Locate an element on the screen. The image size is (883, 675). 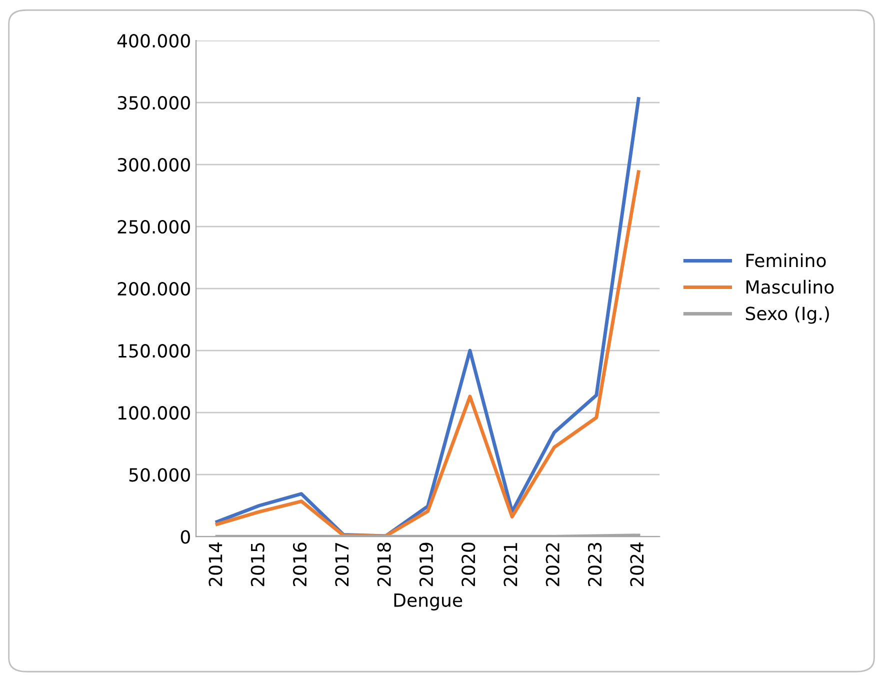
x-tick-label: 2024 is located at coordinates (637, 564).